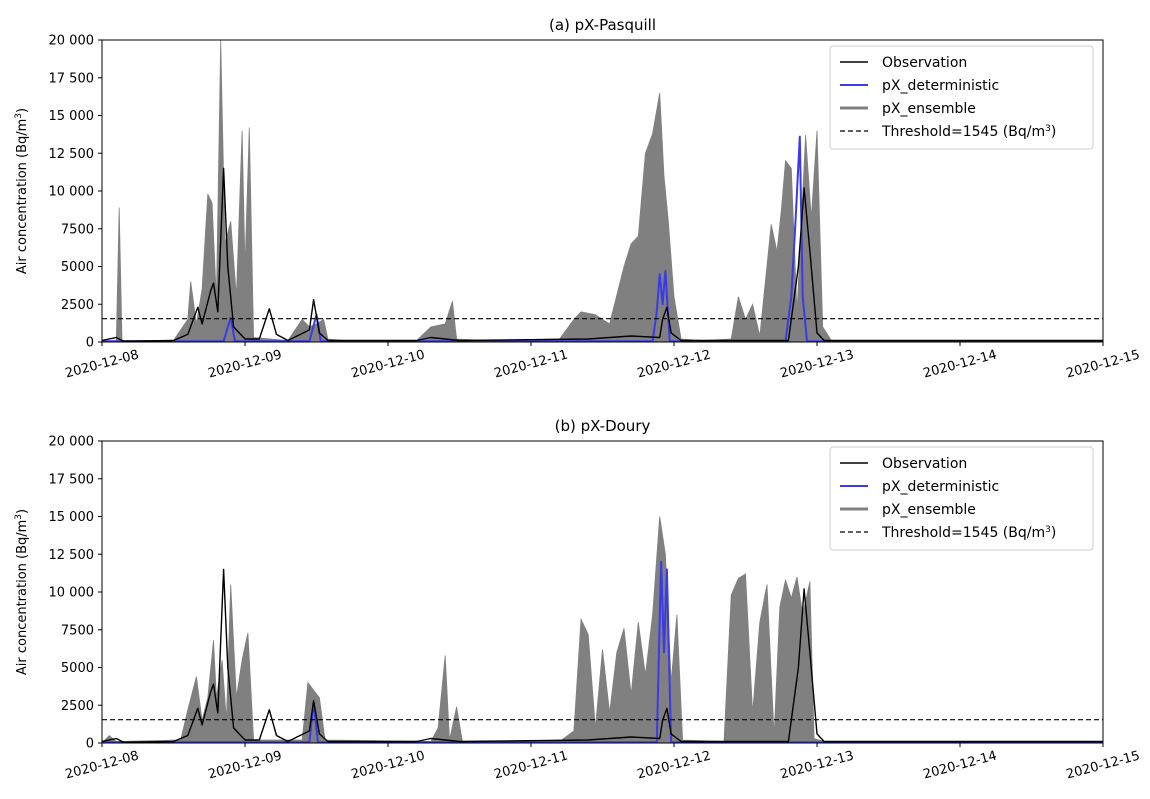 Image resolution: width=1150 pixels, height=799 pixels. What do you see at coordinates (603, 426) in the screenshot?
I see `chart-title: (b) pX-Doury` at bounding box center [603, 426].